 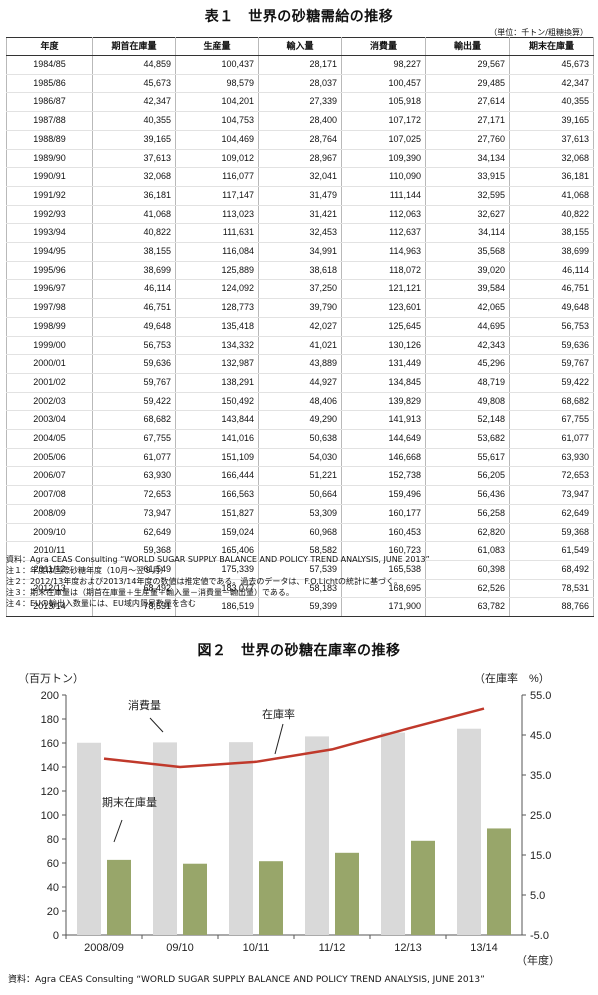 What do you see at coordinates (217, 476) in the screenshot?
I see `value-cell: 166,444` at bounding box center [217, 476].